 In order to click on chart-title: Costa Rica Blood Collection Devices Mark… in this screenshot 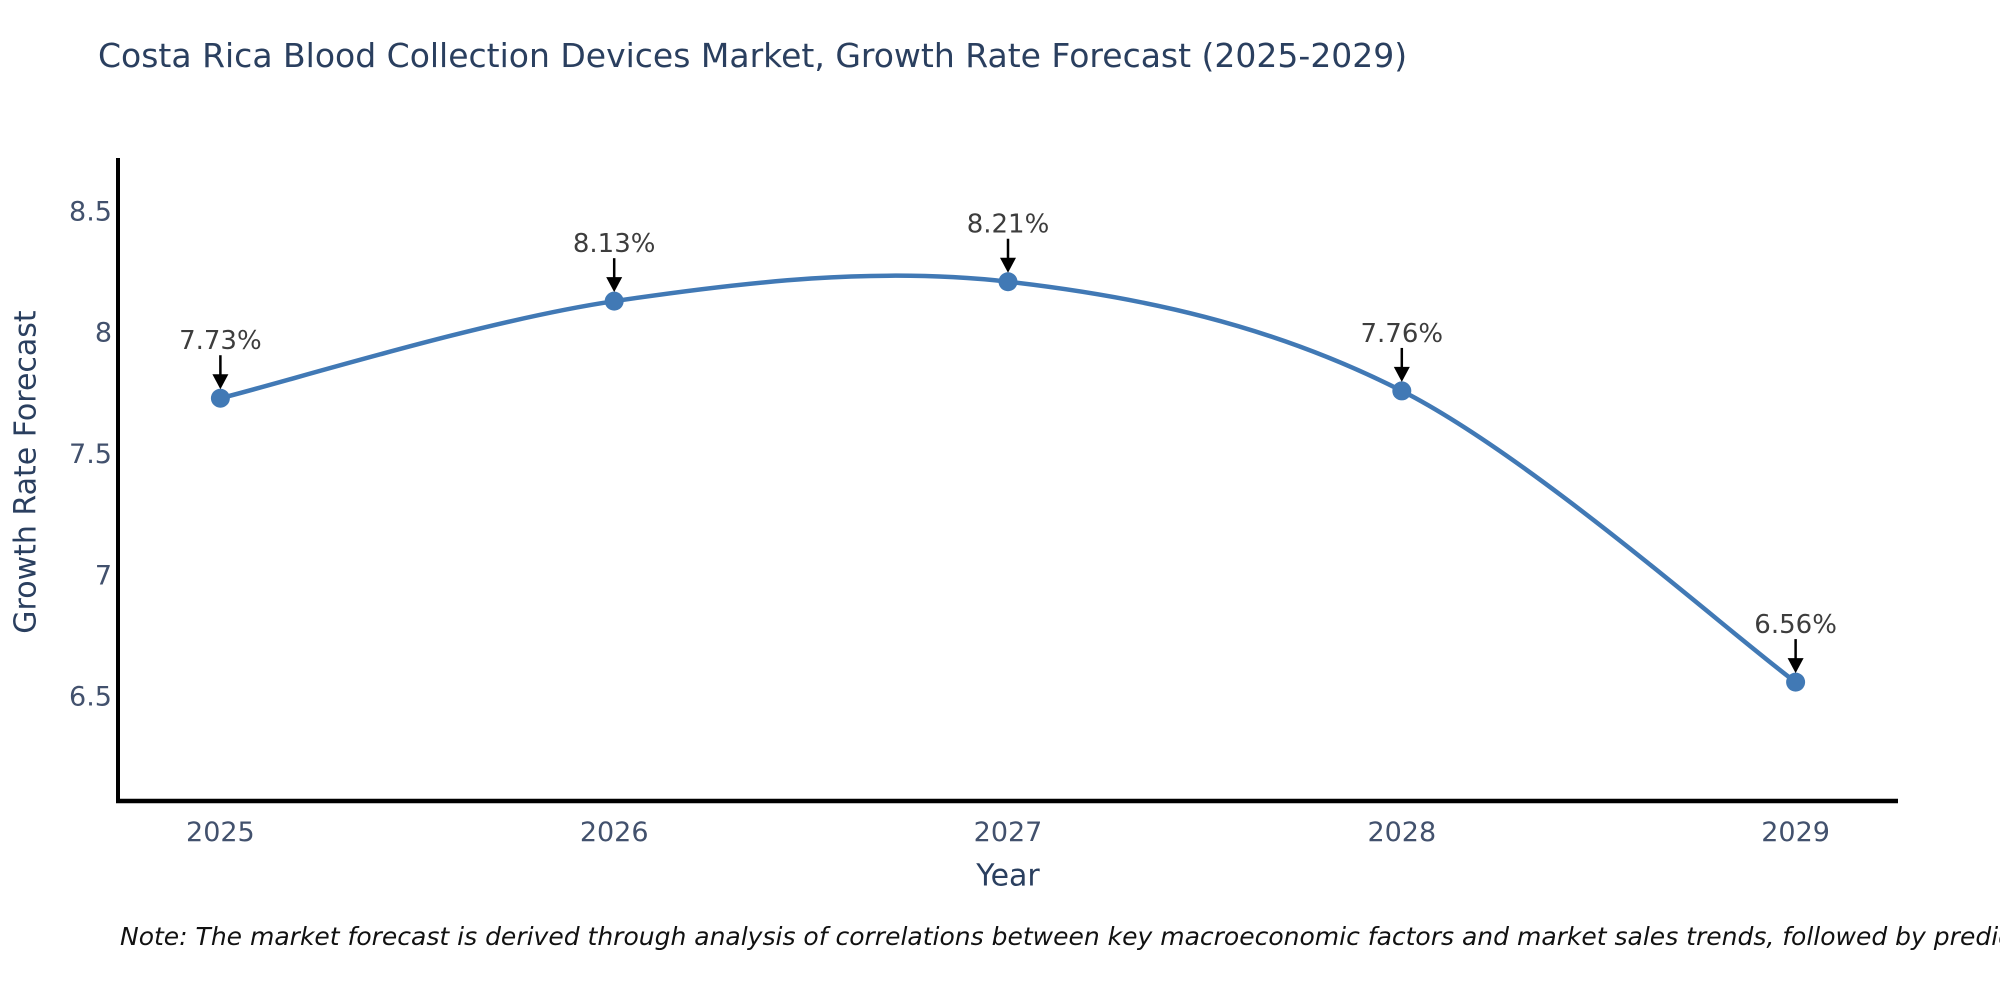, I will do `click(753, 55)`.